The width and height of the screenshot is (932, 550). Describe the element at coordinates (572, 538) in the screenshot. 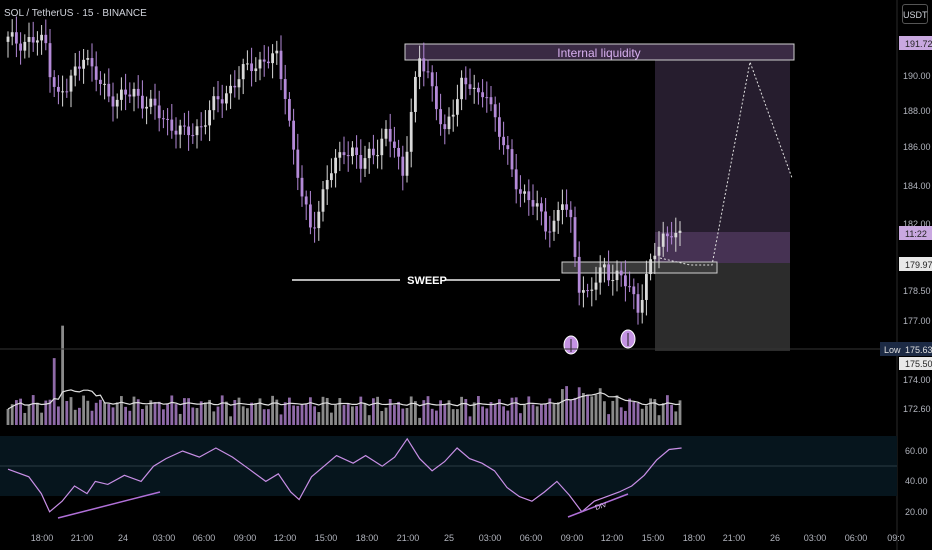

I see `time-tick-label: 09:00` at that location.